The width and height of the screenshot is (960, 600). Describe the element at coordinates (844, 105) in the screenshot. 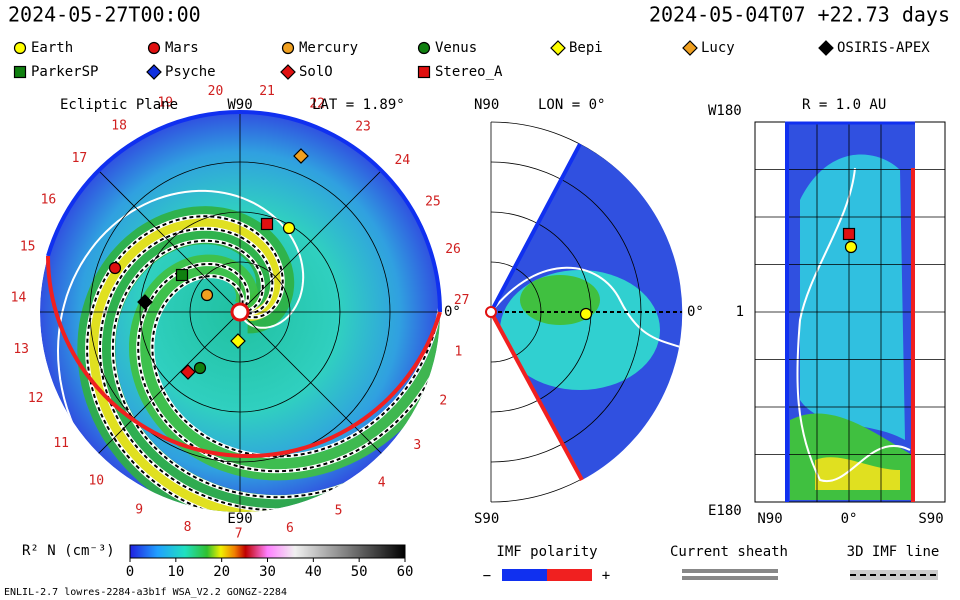

I see `radius-label: R = 1.0 AU` at that location.